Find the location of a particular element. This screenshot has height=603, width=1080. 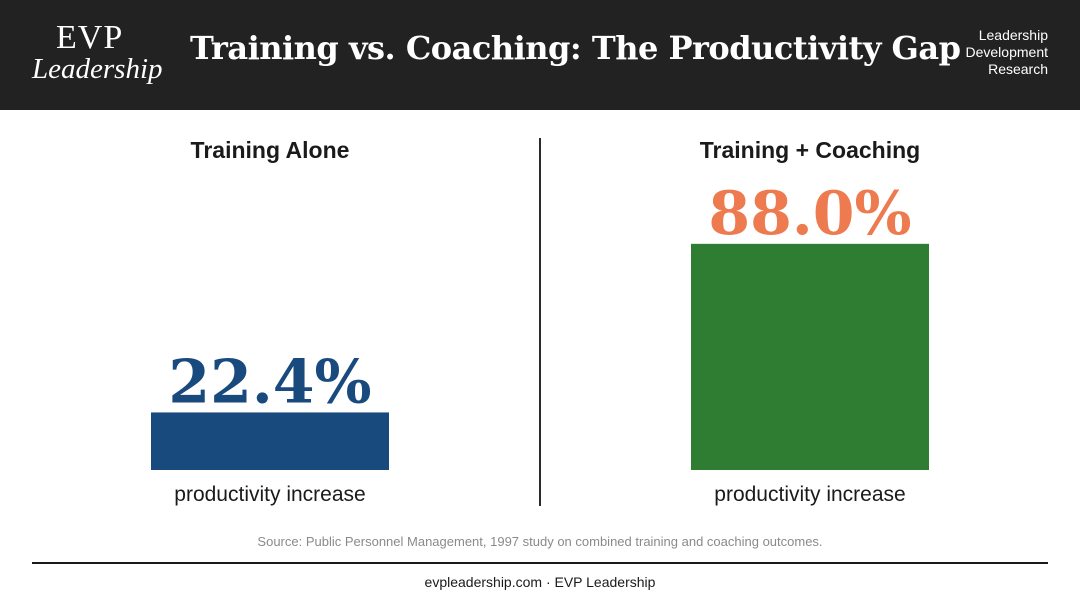

header-tag-line: Development is located at coordinates (1007, 52).